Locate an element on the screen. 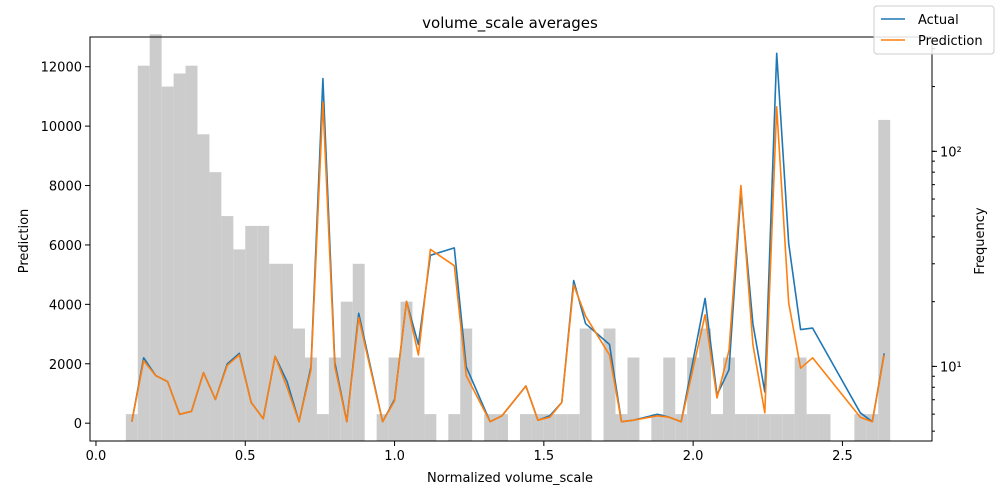  legend-box is located at coordinates (934, 30).